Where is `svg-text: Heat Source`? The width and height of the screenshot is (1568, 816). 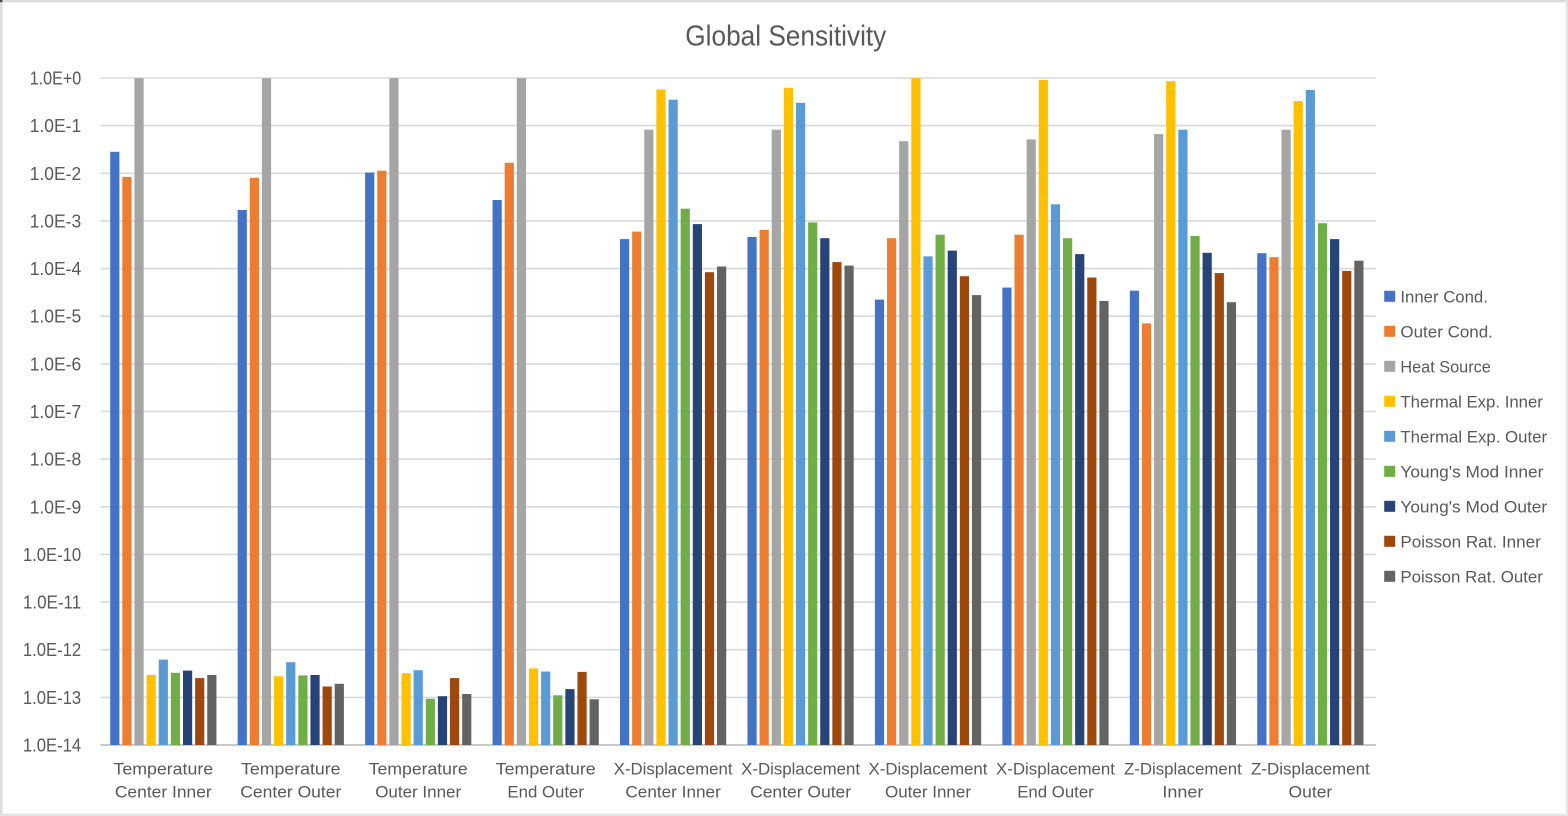 svg-text: Heat Source is located at coordinates (1445, 367).